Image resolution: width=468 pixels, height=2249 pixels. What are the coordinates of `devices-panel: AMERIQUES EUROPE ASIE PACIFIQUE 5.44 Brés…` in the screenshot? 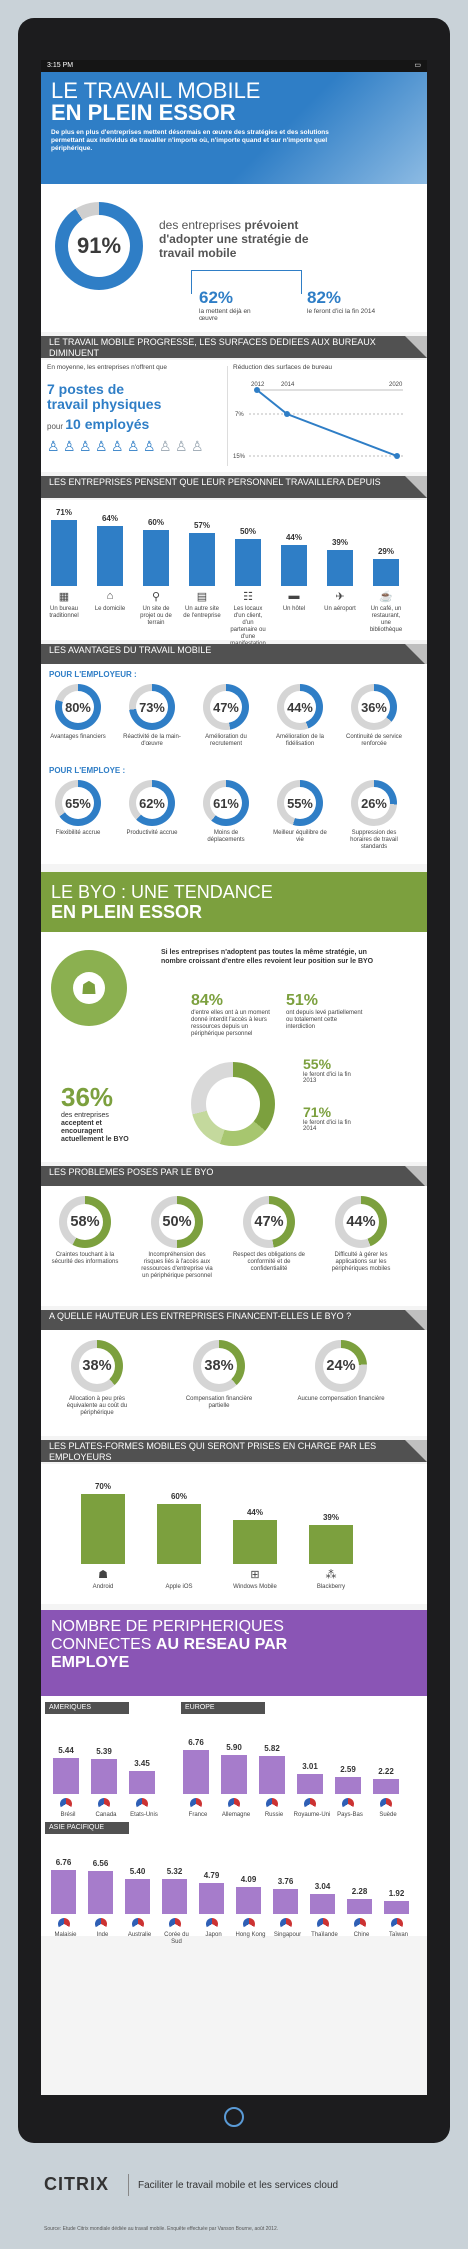 It's located at (234, 1820).